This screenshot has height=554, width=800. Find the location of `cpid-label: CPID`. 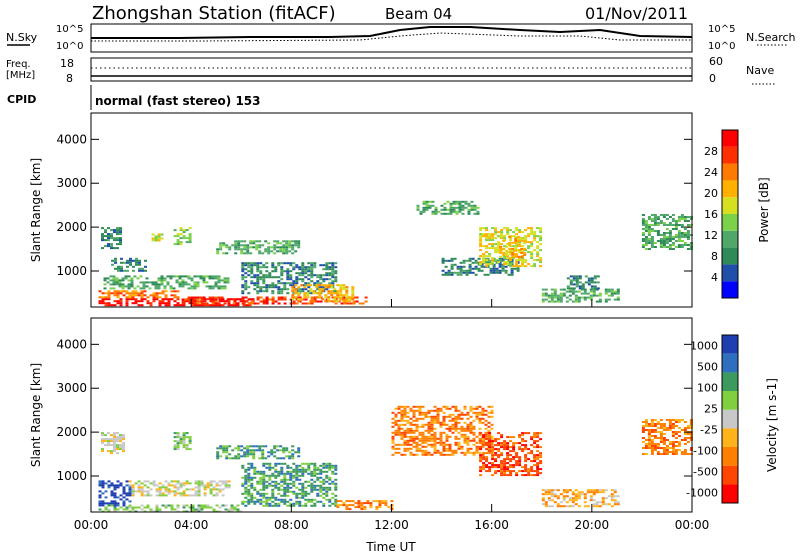

cpid-label: CPID is located at coordinates (21, 99).